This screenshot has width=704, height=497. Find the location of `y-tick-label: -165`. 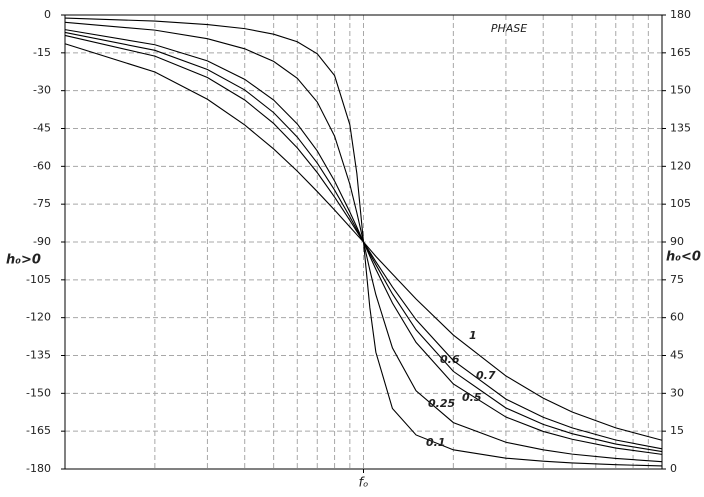

y-tick-label: -165 is located at coordinates (38, 430).